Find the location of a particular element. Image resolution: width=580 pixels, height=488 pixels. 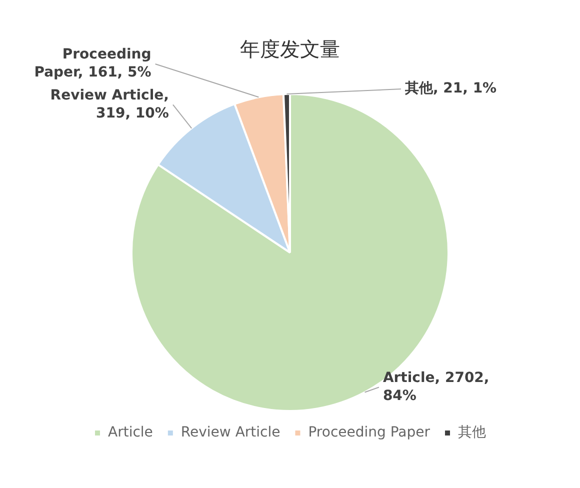

legend-label: Review Article is located at coordinates (230, 432).